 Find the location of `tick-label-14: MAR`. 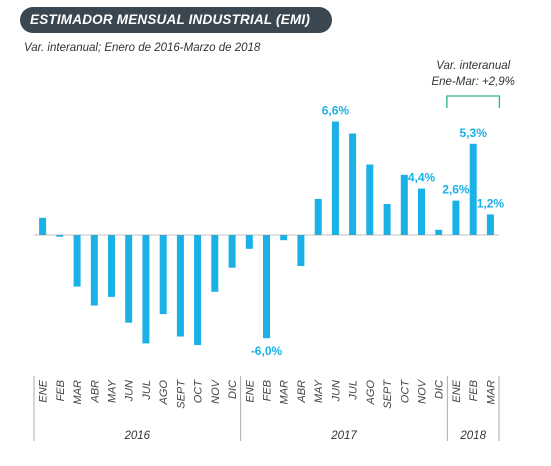

tick-label-14: MAR is located at coordinates (285, 392).